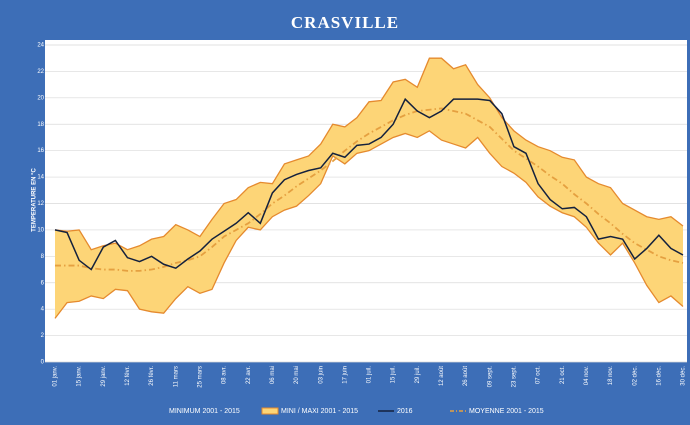 This screenshot has width=690, height=425. What do you see at coordinates (43, 363) in the screenshot?
I see `y-tick-label: 0` at bounding box center [43, 363].